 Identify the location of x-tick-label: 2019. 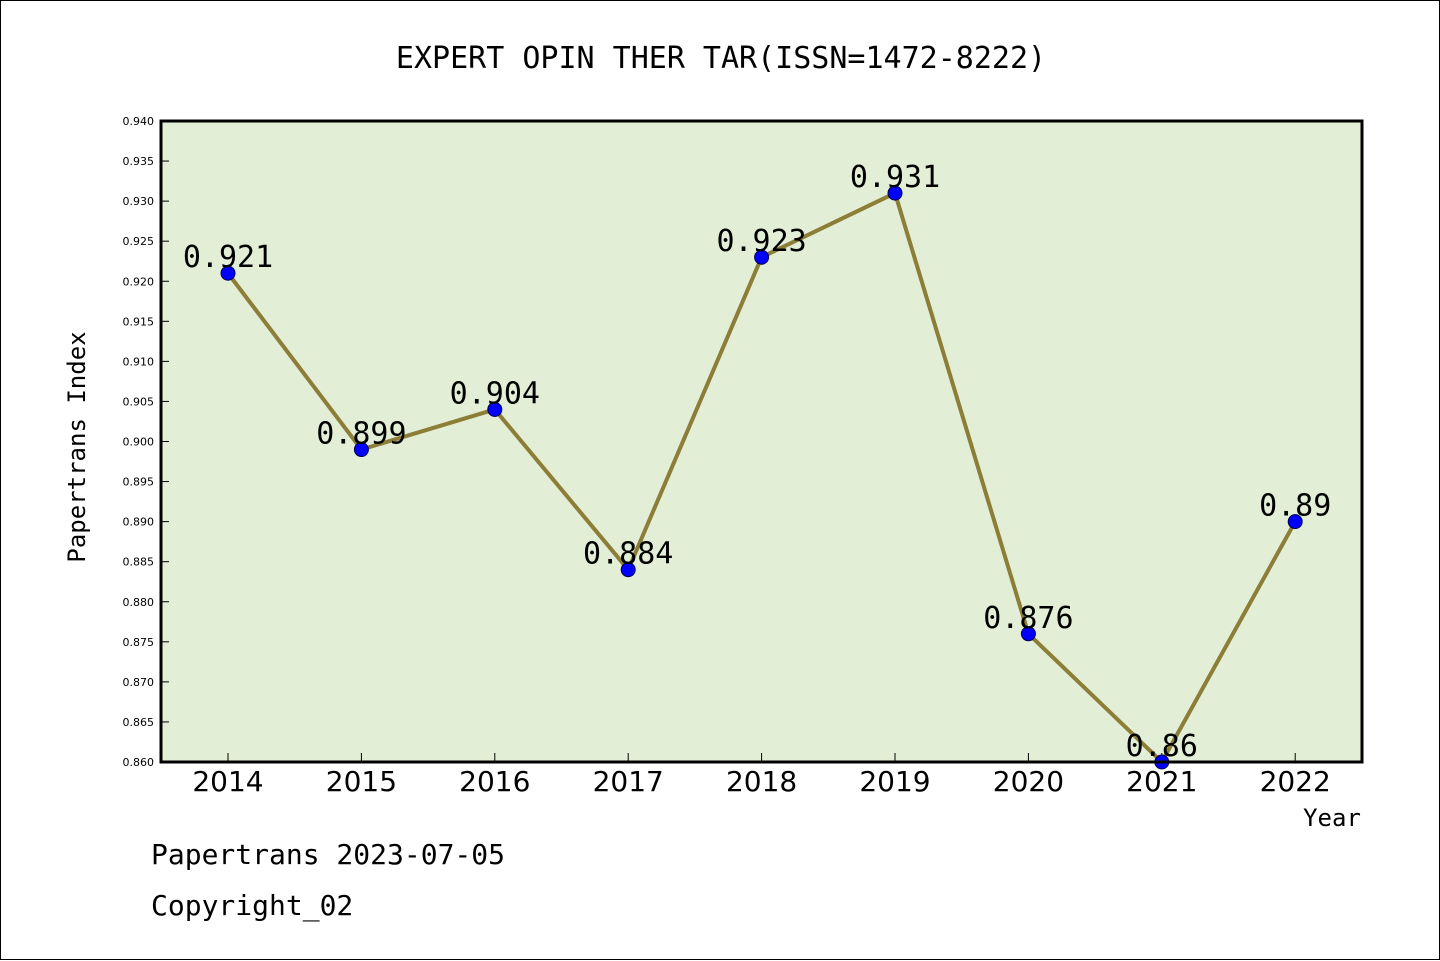
(894, 781).